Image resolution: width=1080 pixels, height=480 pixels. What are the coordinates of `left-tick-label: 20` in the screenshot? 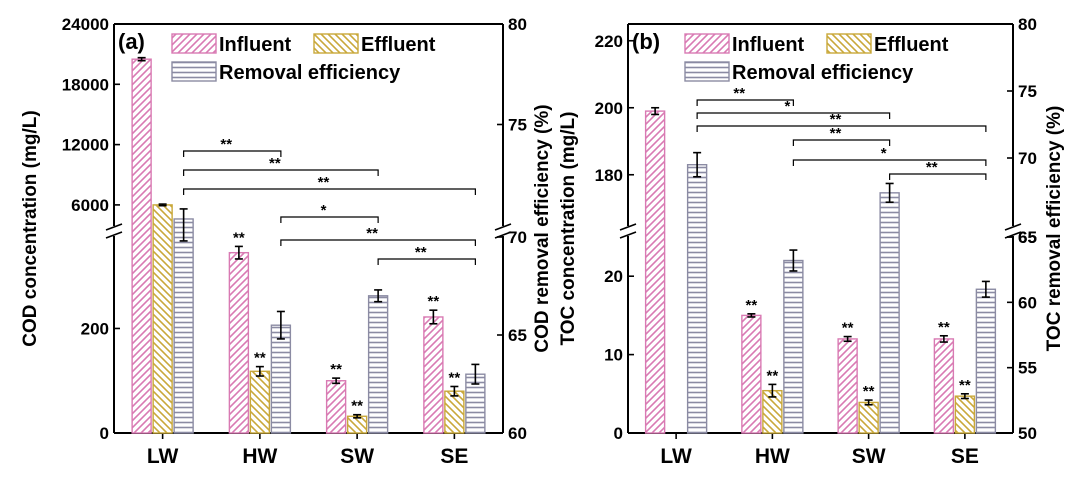 It's located at (613, 276).